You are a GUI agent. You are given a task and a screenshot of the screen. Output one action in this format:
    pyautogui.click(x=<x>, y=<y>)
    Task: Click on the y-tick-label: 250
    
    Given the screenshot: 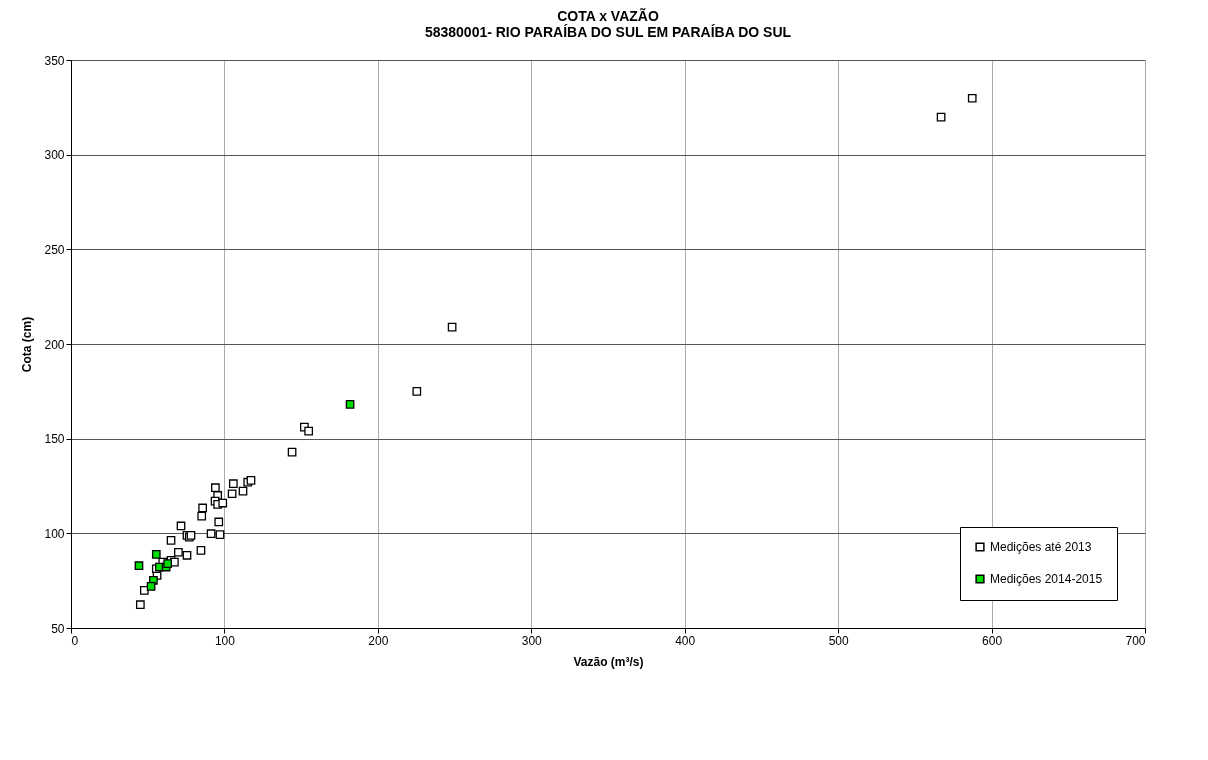 What is the action you would take?
    pyautogui.click(x=54, y=249)
    